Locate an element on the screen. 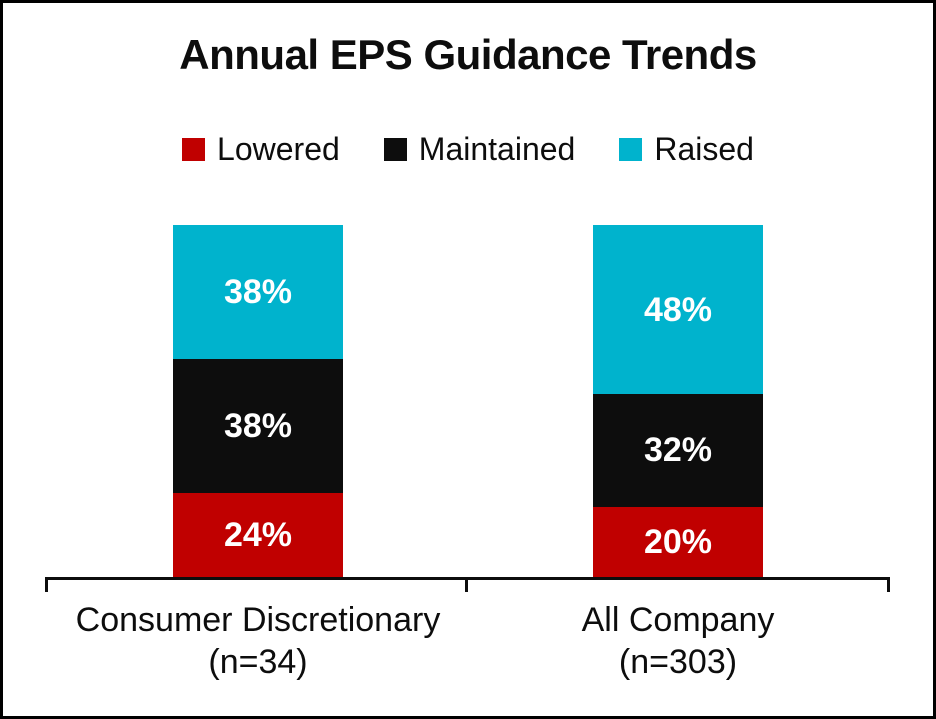 The image size is (936, 719). category-sample-size: (n=34) is located at coordinates (258, 662).